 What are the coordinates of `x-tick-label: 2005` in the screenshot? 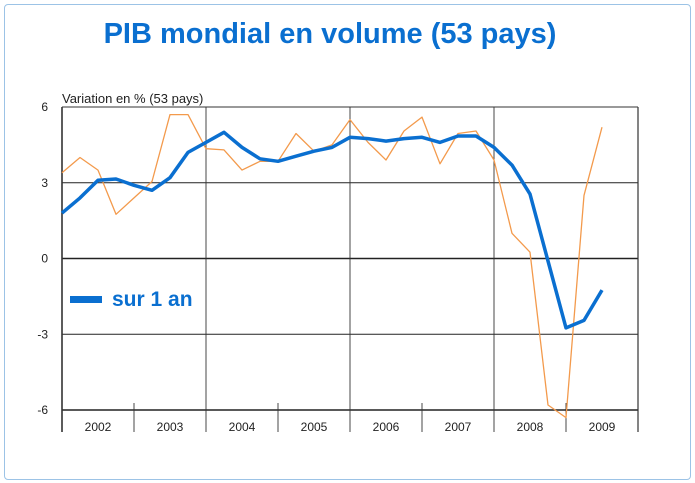 It's located at (314, 427).